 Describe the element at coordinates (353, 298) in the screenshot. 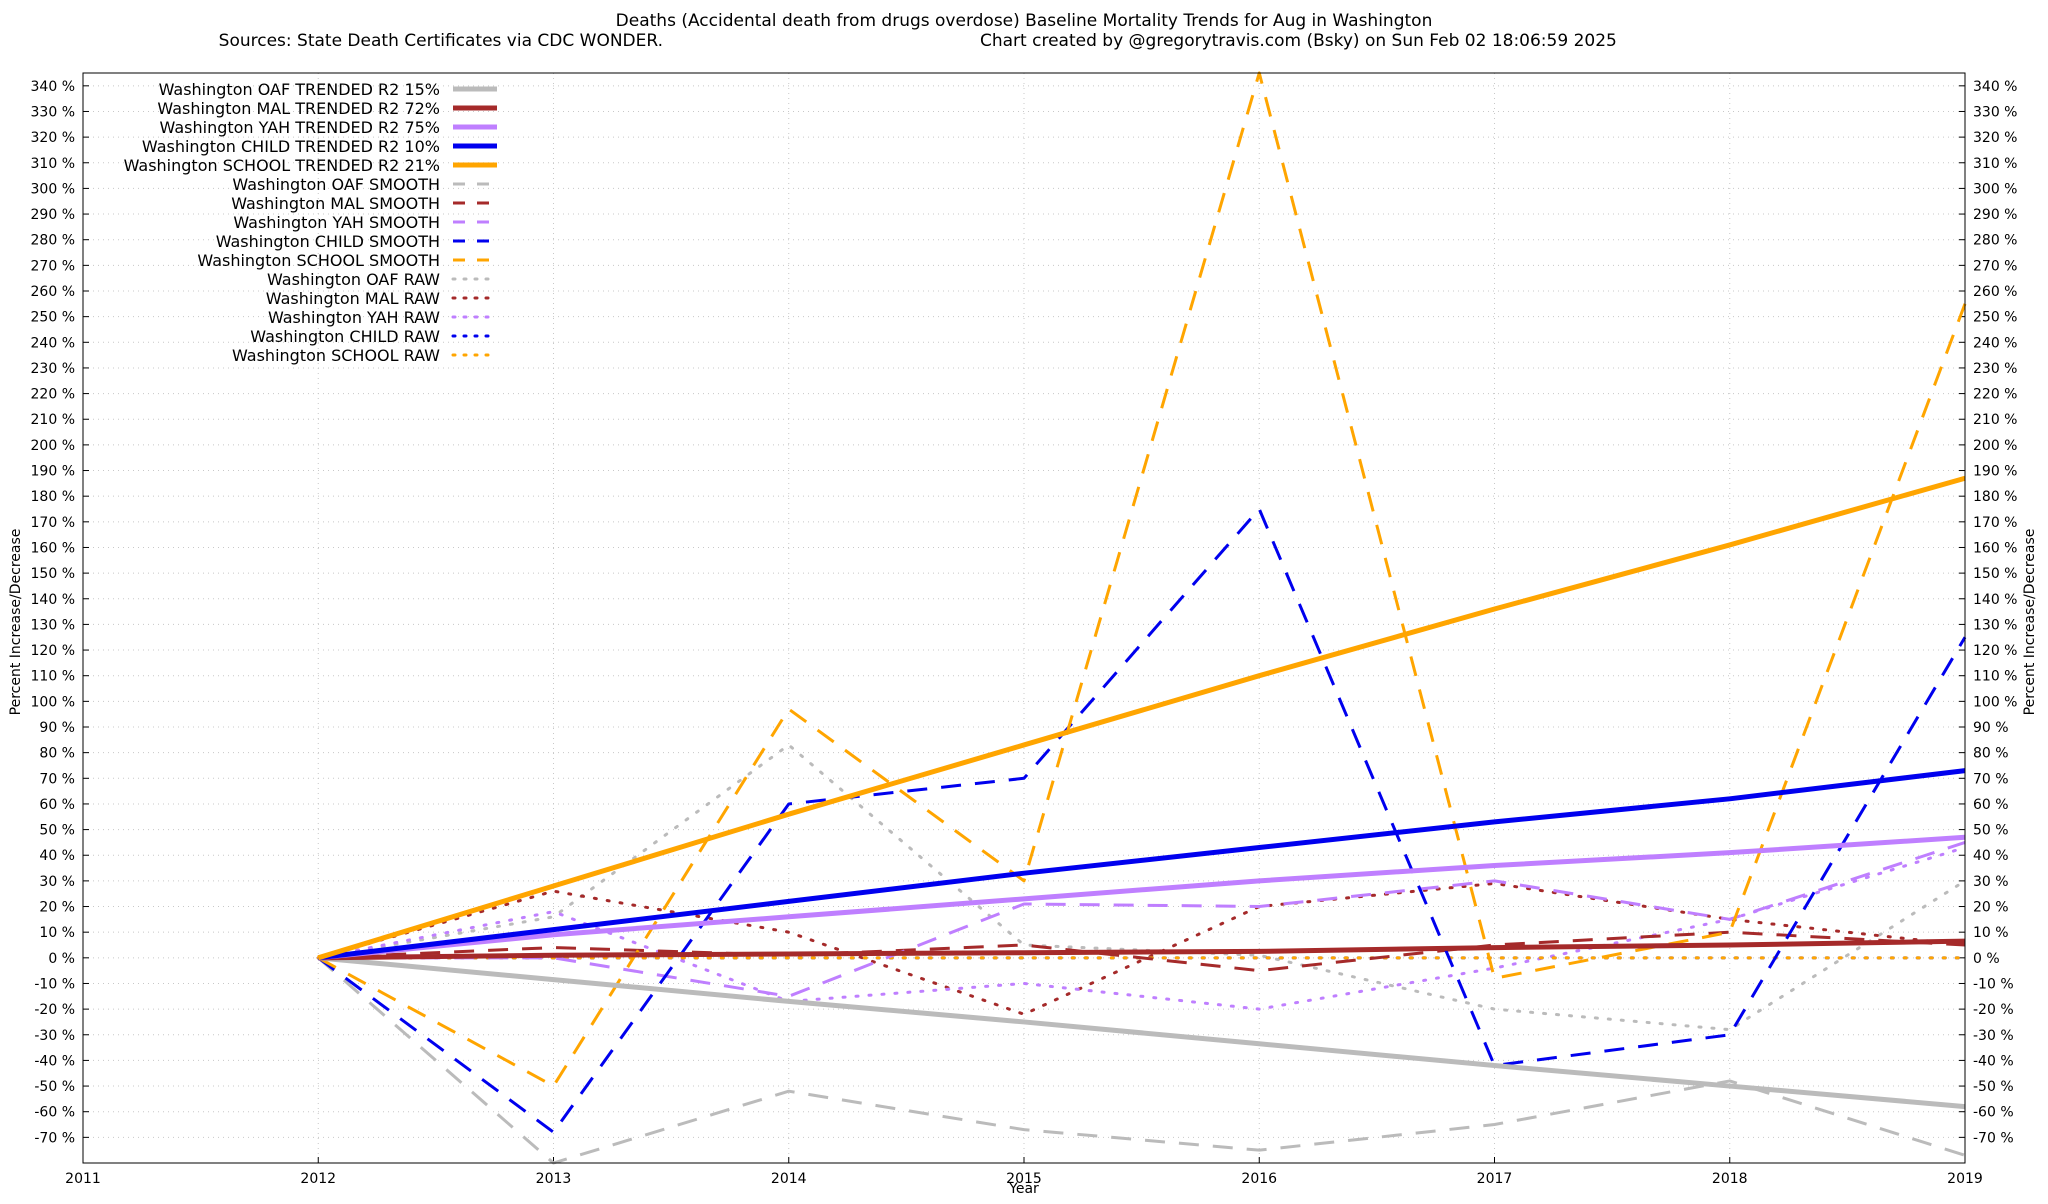

I see `legend-label: Washington MAL RAW` at that location.